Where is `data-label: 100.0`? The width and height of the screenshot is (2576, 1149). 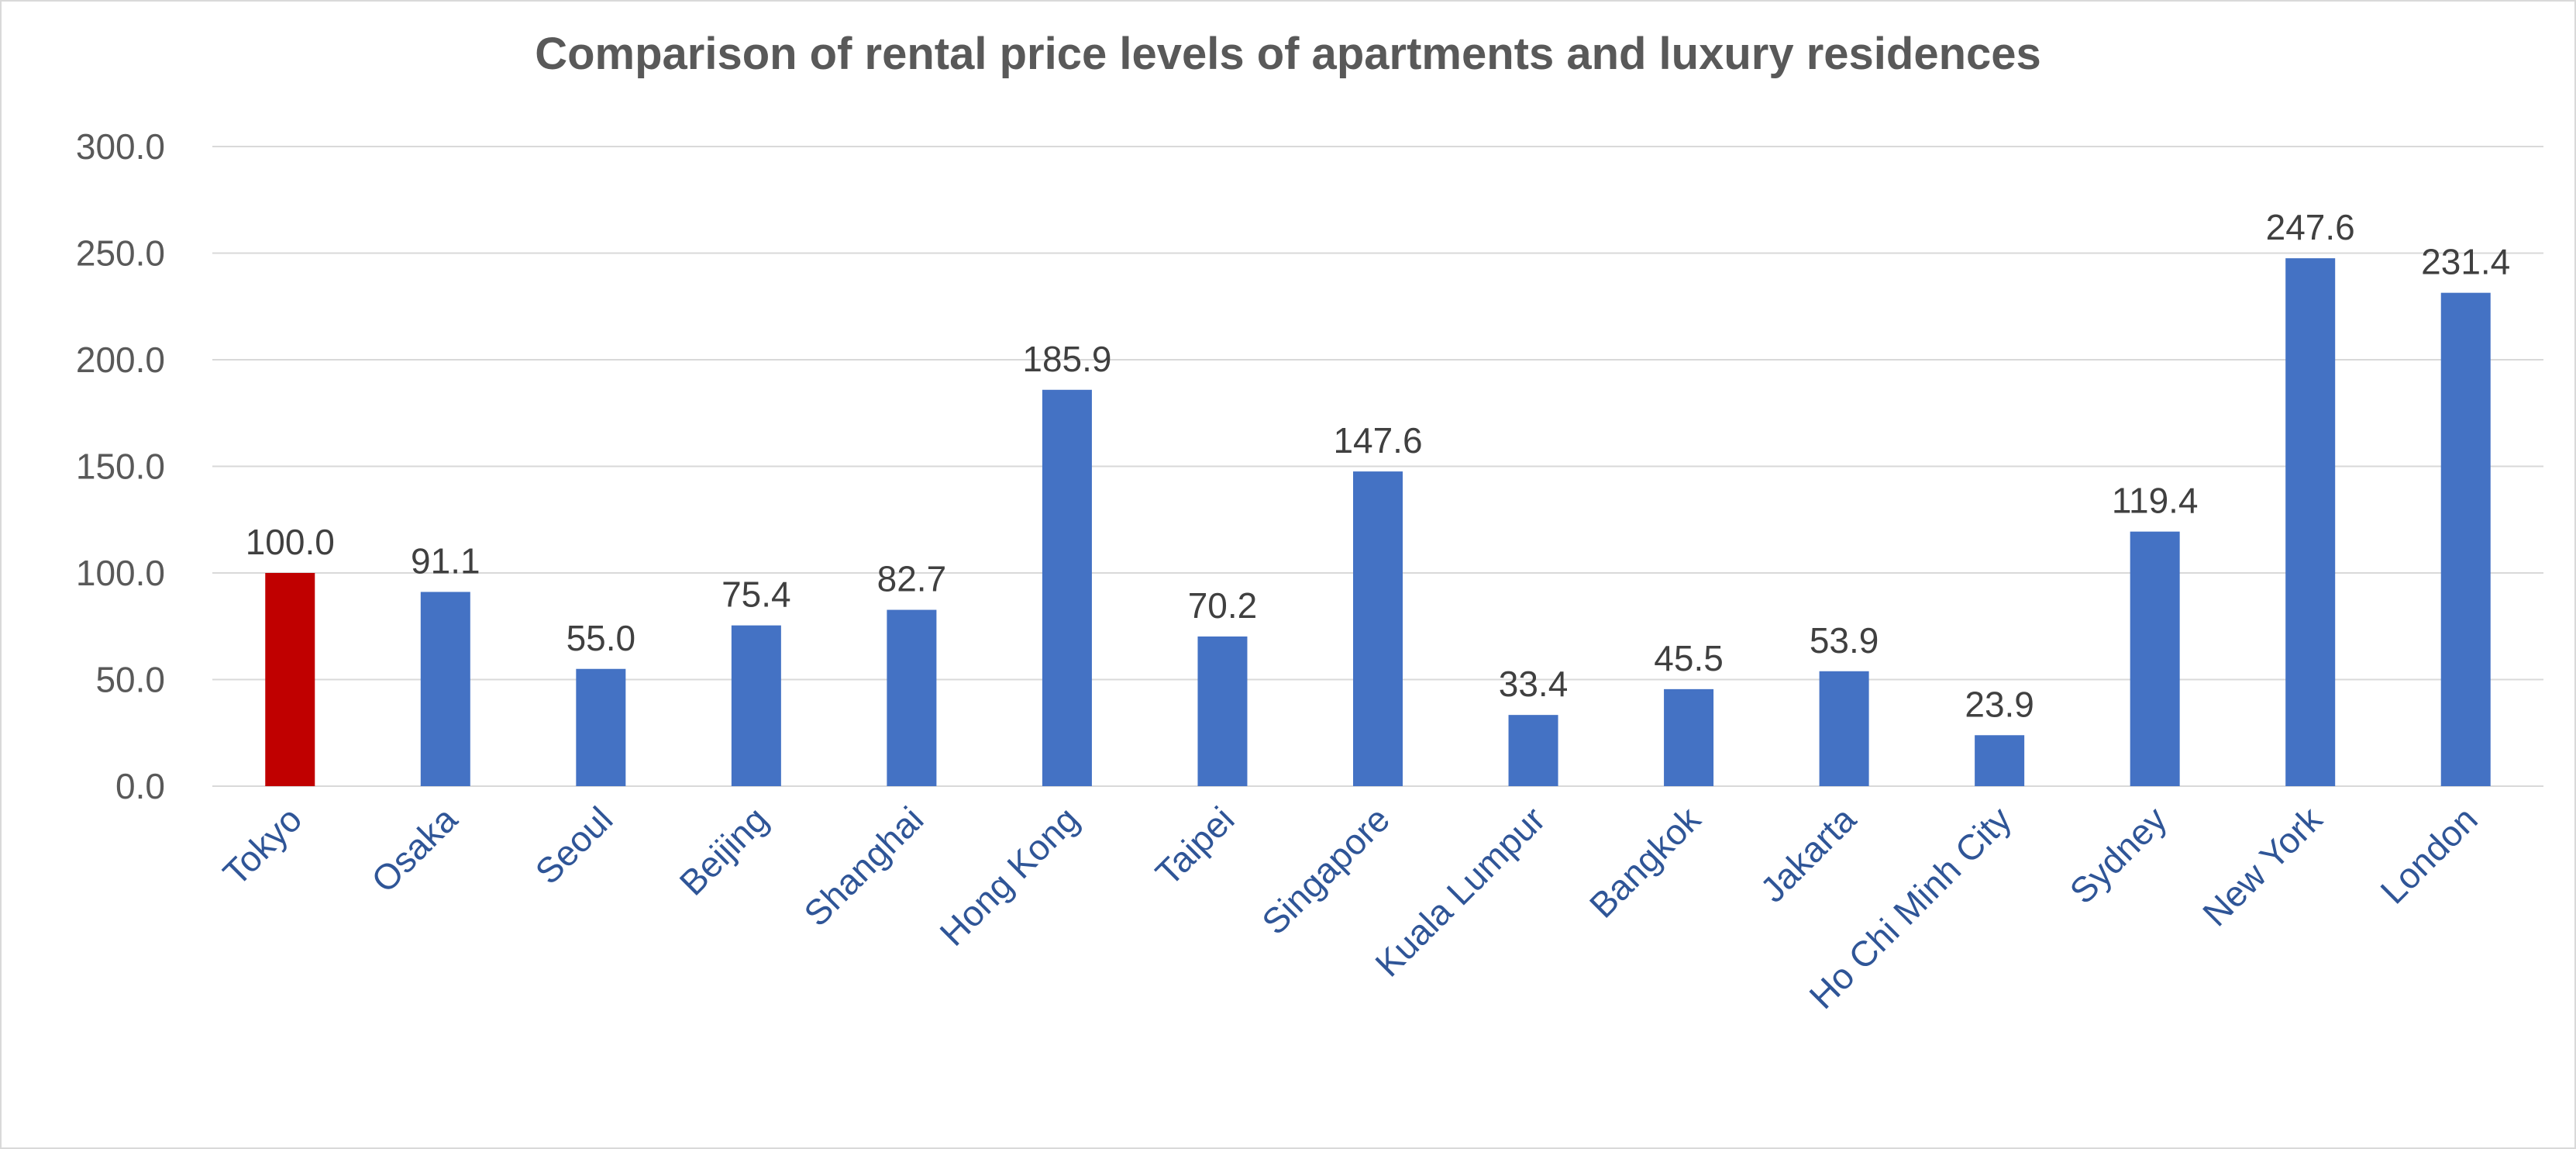 data-label: 100.0 is located at coordinates (290, 542).